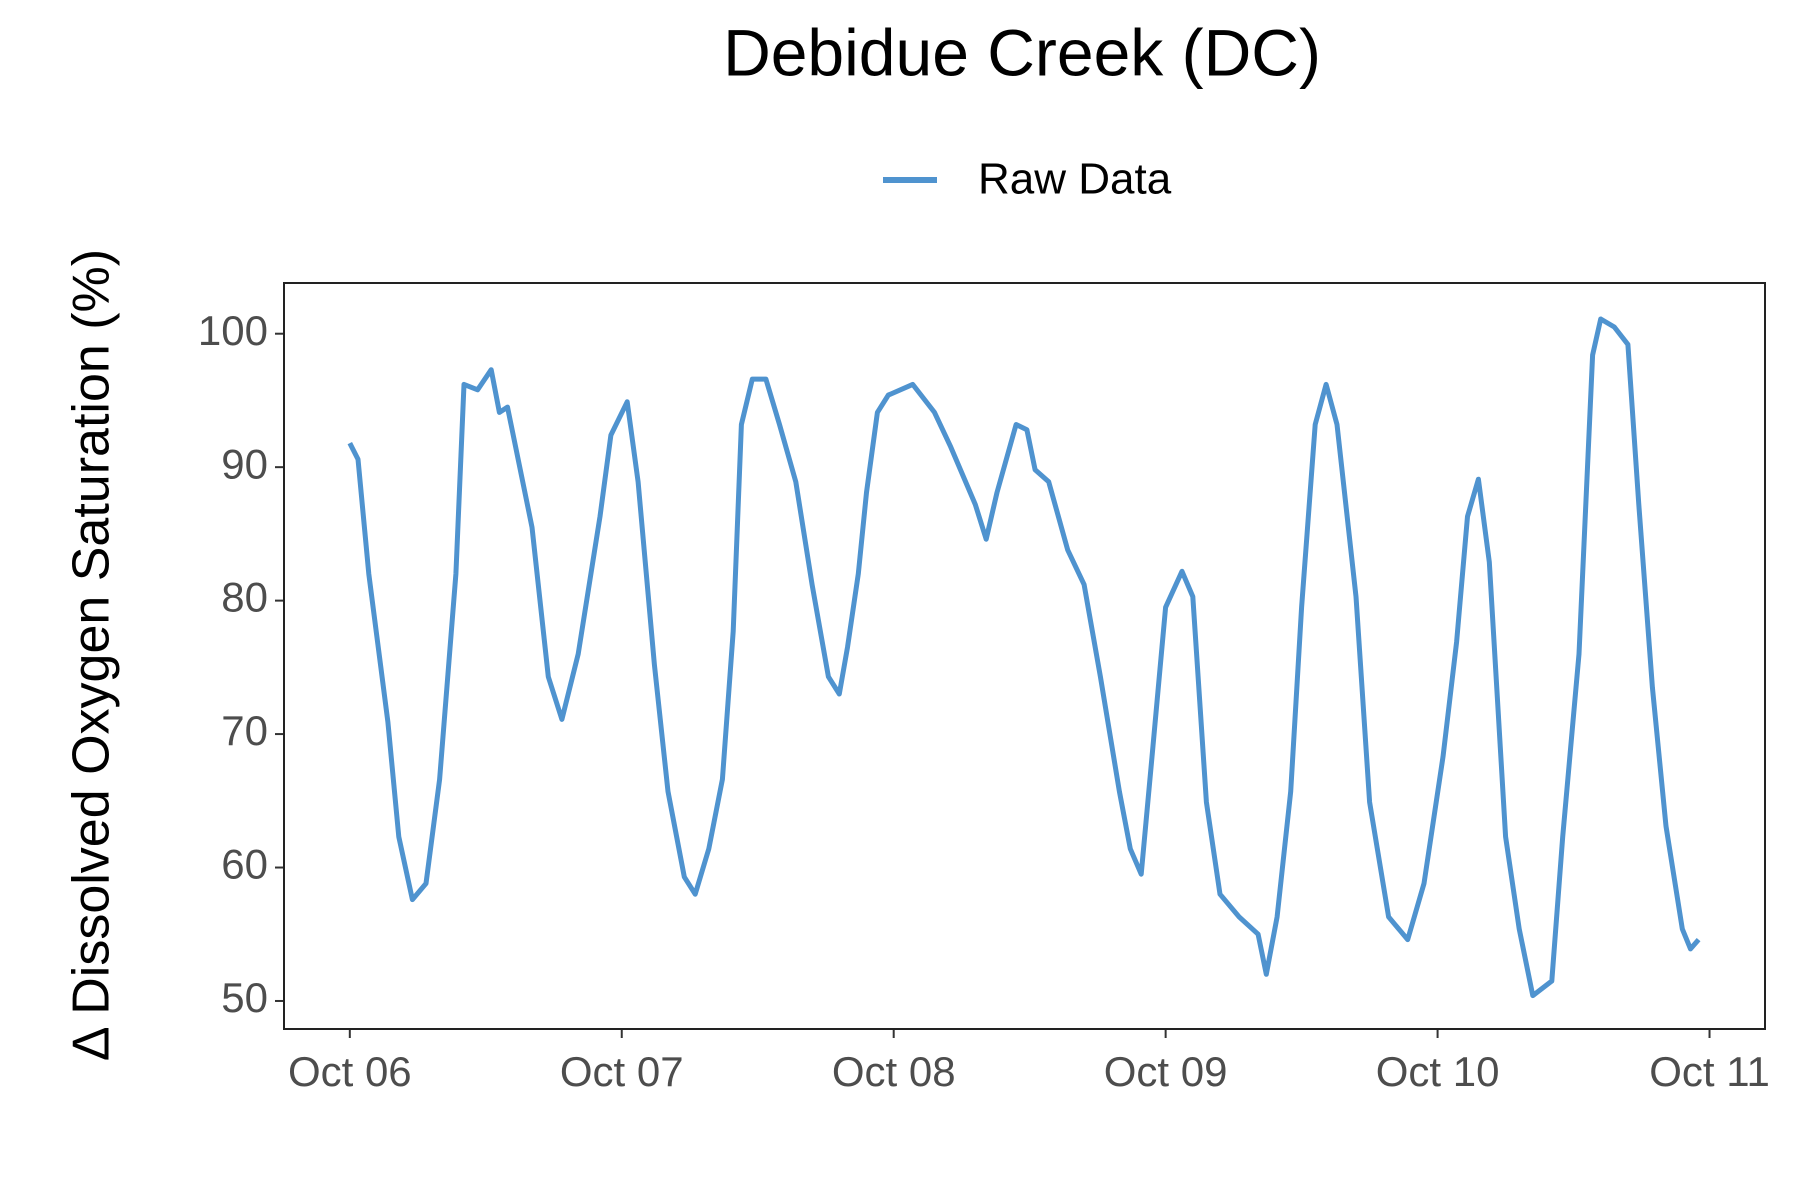 Image resolution: width=1800 pixels, height=1200 pixels. What do you see at coordinates (244, 864) in the screenshot?
I see `y-tick-label: 60` at bounding box center [244, 864].